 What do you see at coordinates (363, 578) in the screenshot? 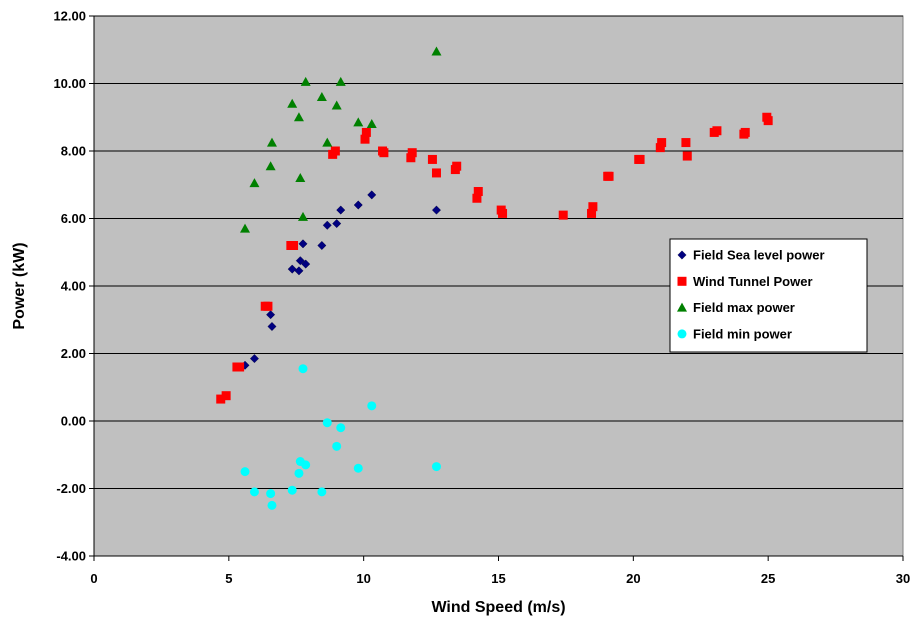
I see `x-tick-label: 10` at bounding box center [363, 578].